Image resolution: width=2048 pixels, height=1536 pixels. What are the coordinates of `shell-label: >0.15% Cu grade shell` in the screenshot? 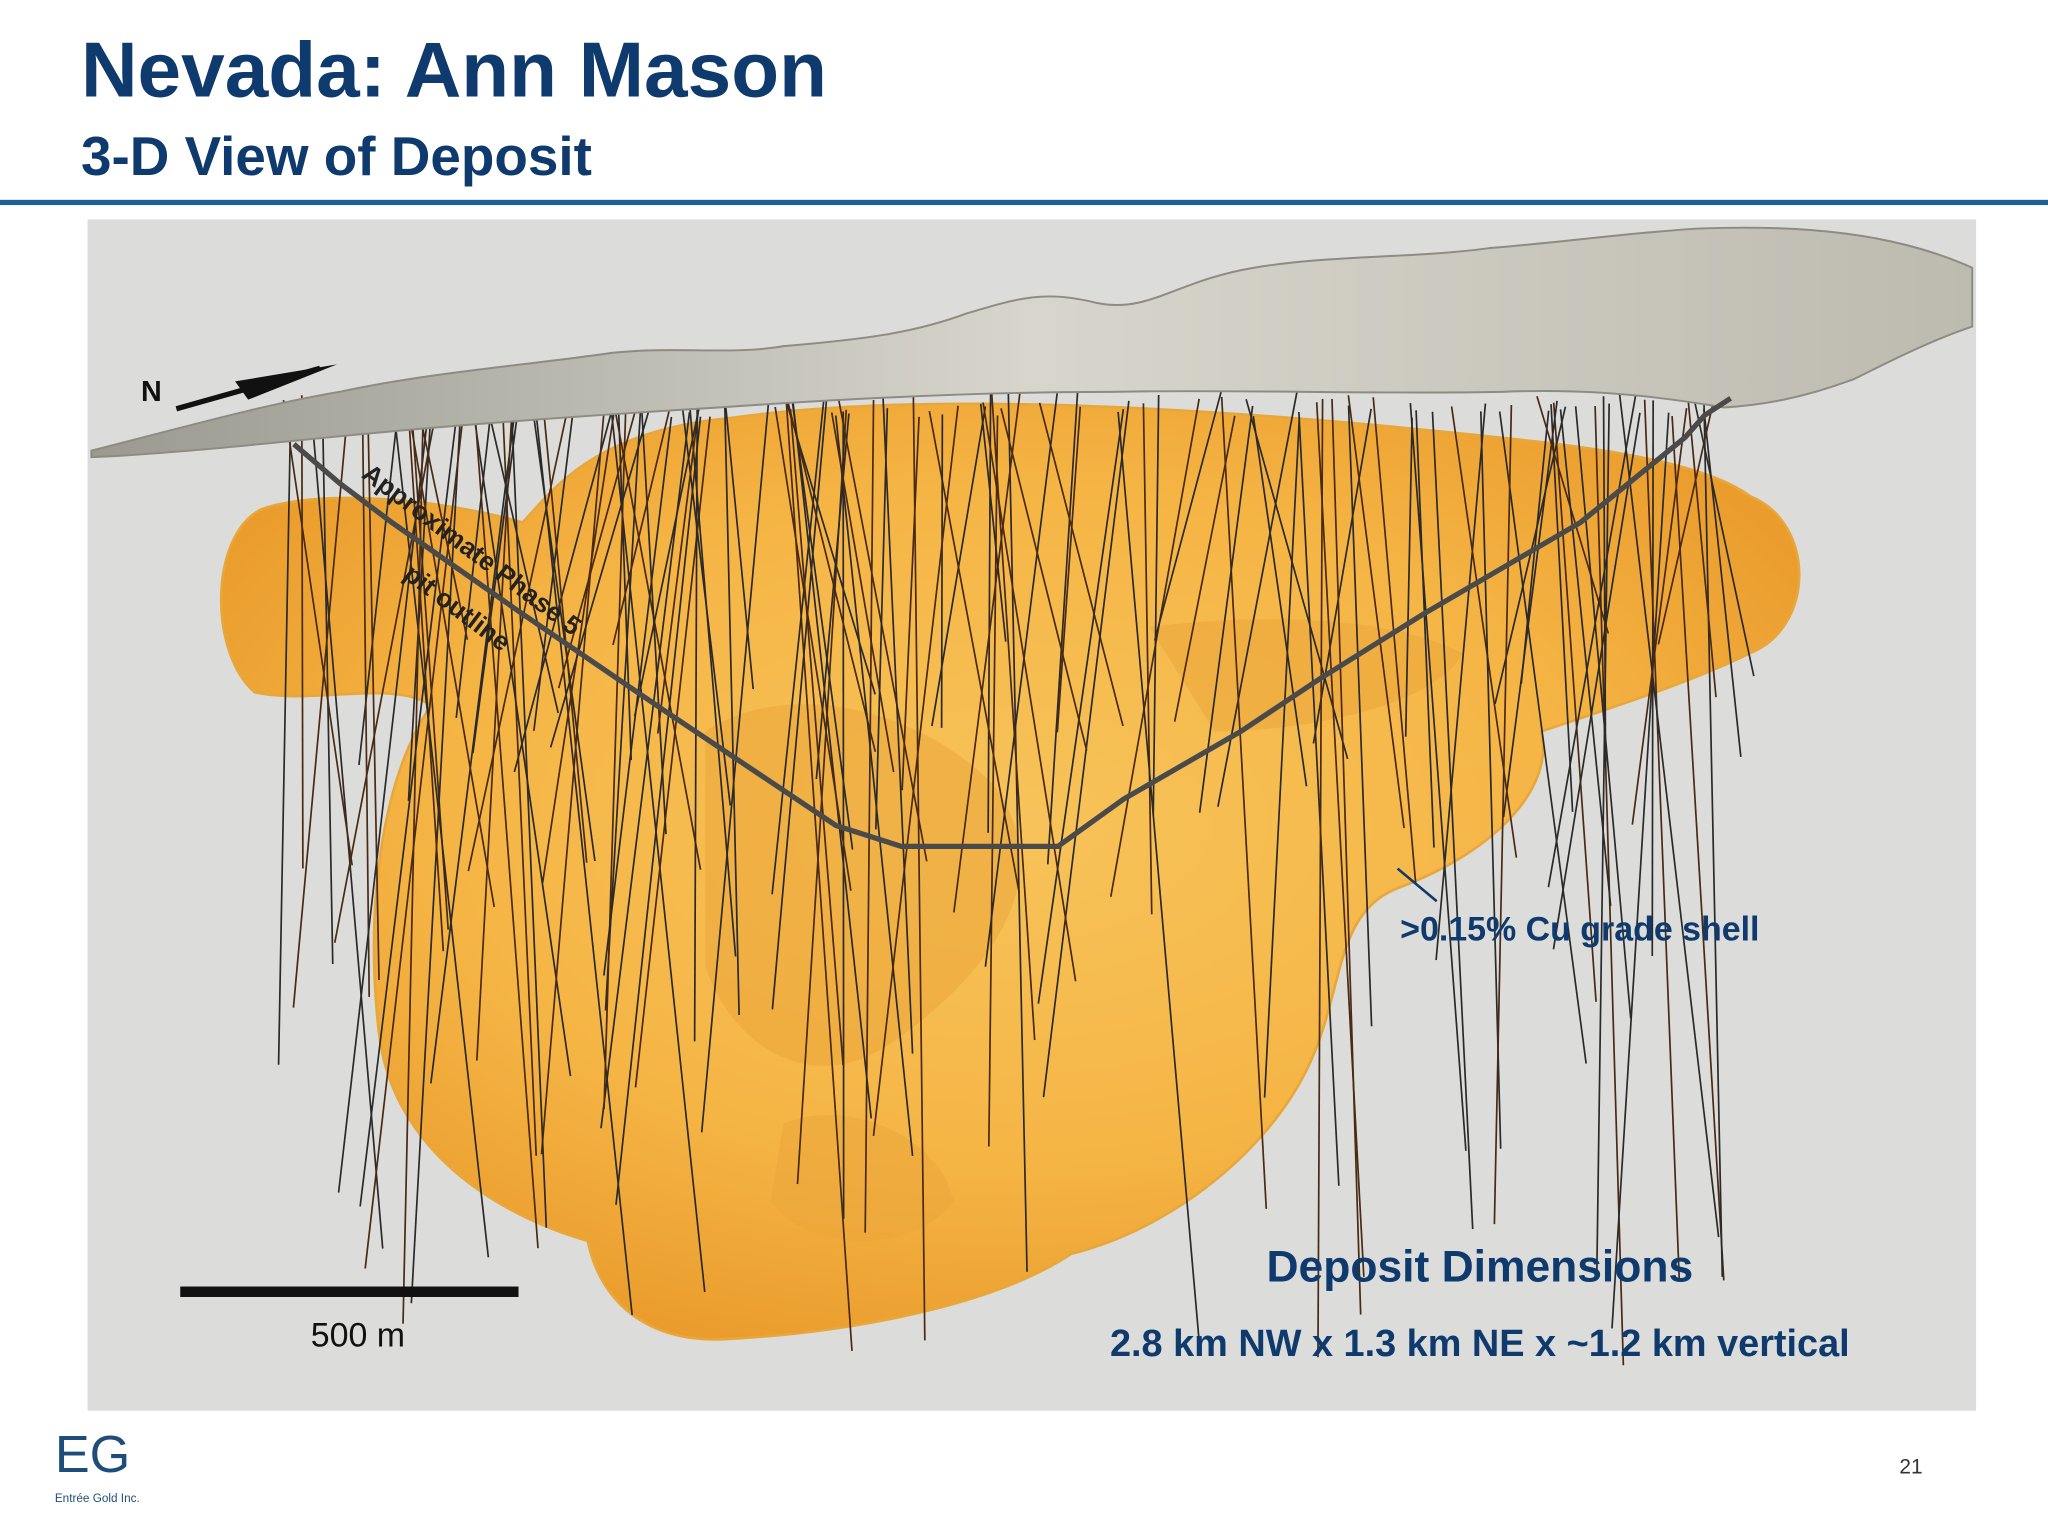 It's located at (1579, 929).